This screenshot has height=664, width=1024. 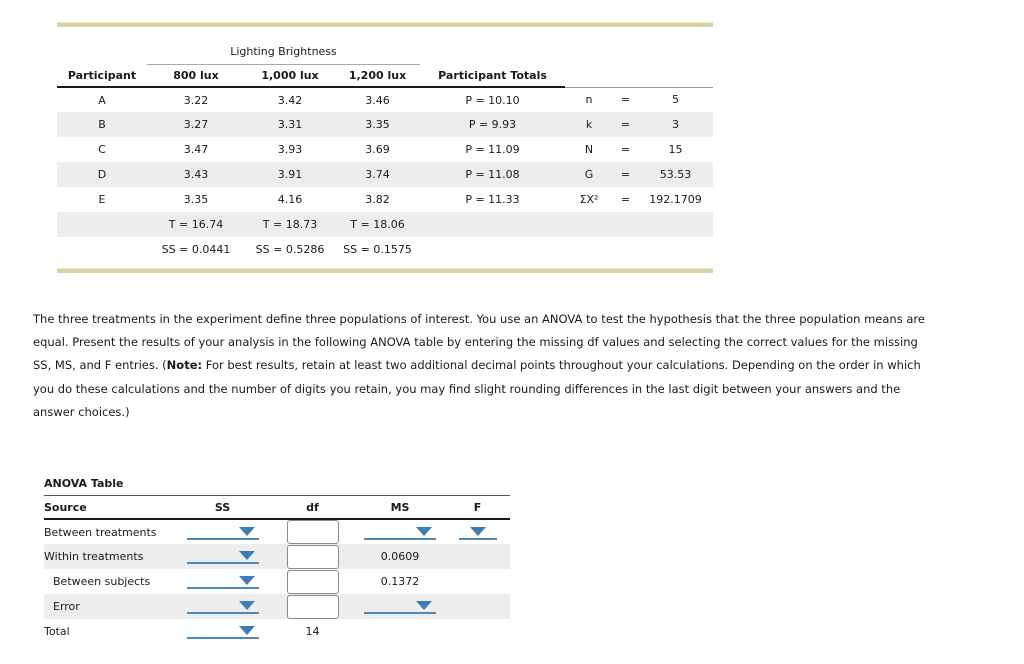 What do you see at coordinates (312, 581) in the screenshot?
I see `df-between-subjects-input` at bounding box center [312, 581].